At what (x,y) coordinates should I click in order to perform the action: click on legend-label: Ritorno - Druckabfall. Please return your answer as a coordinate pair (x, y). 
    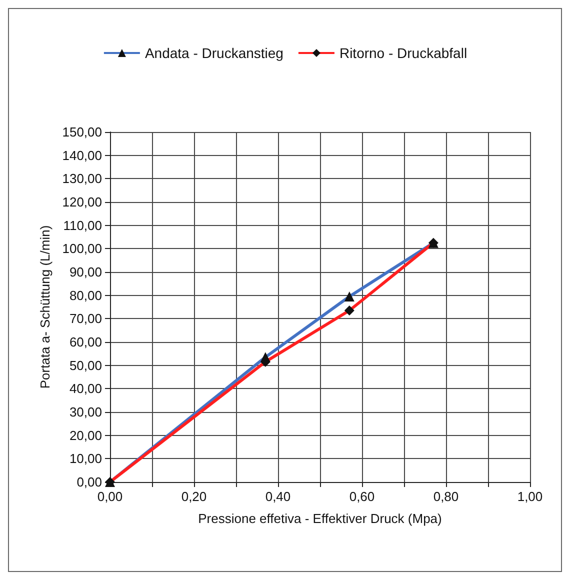
    Looking at the image, I should click on (403, 53).